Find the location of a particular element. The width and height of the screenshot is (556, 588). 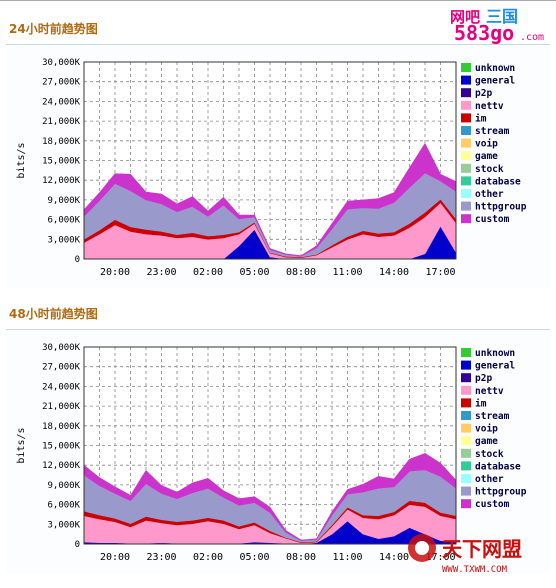

x-tick-label: 02:00 is located at coordinates (208, 557).